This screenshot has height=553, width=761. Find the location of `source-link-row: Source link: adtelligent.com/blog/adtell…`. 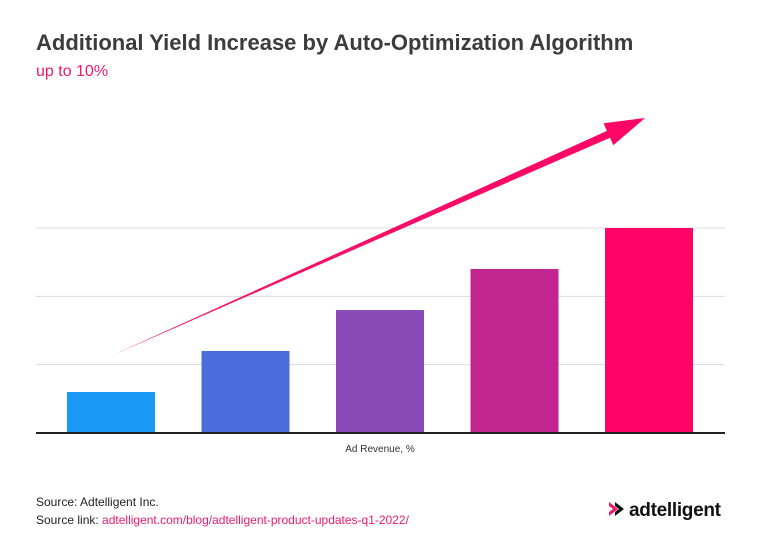

source-link-row: Source link: adtelligent.com/blog/adtell… is located at coordinates (222, 520).